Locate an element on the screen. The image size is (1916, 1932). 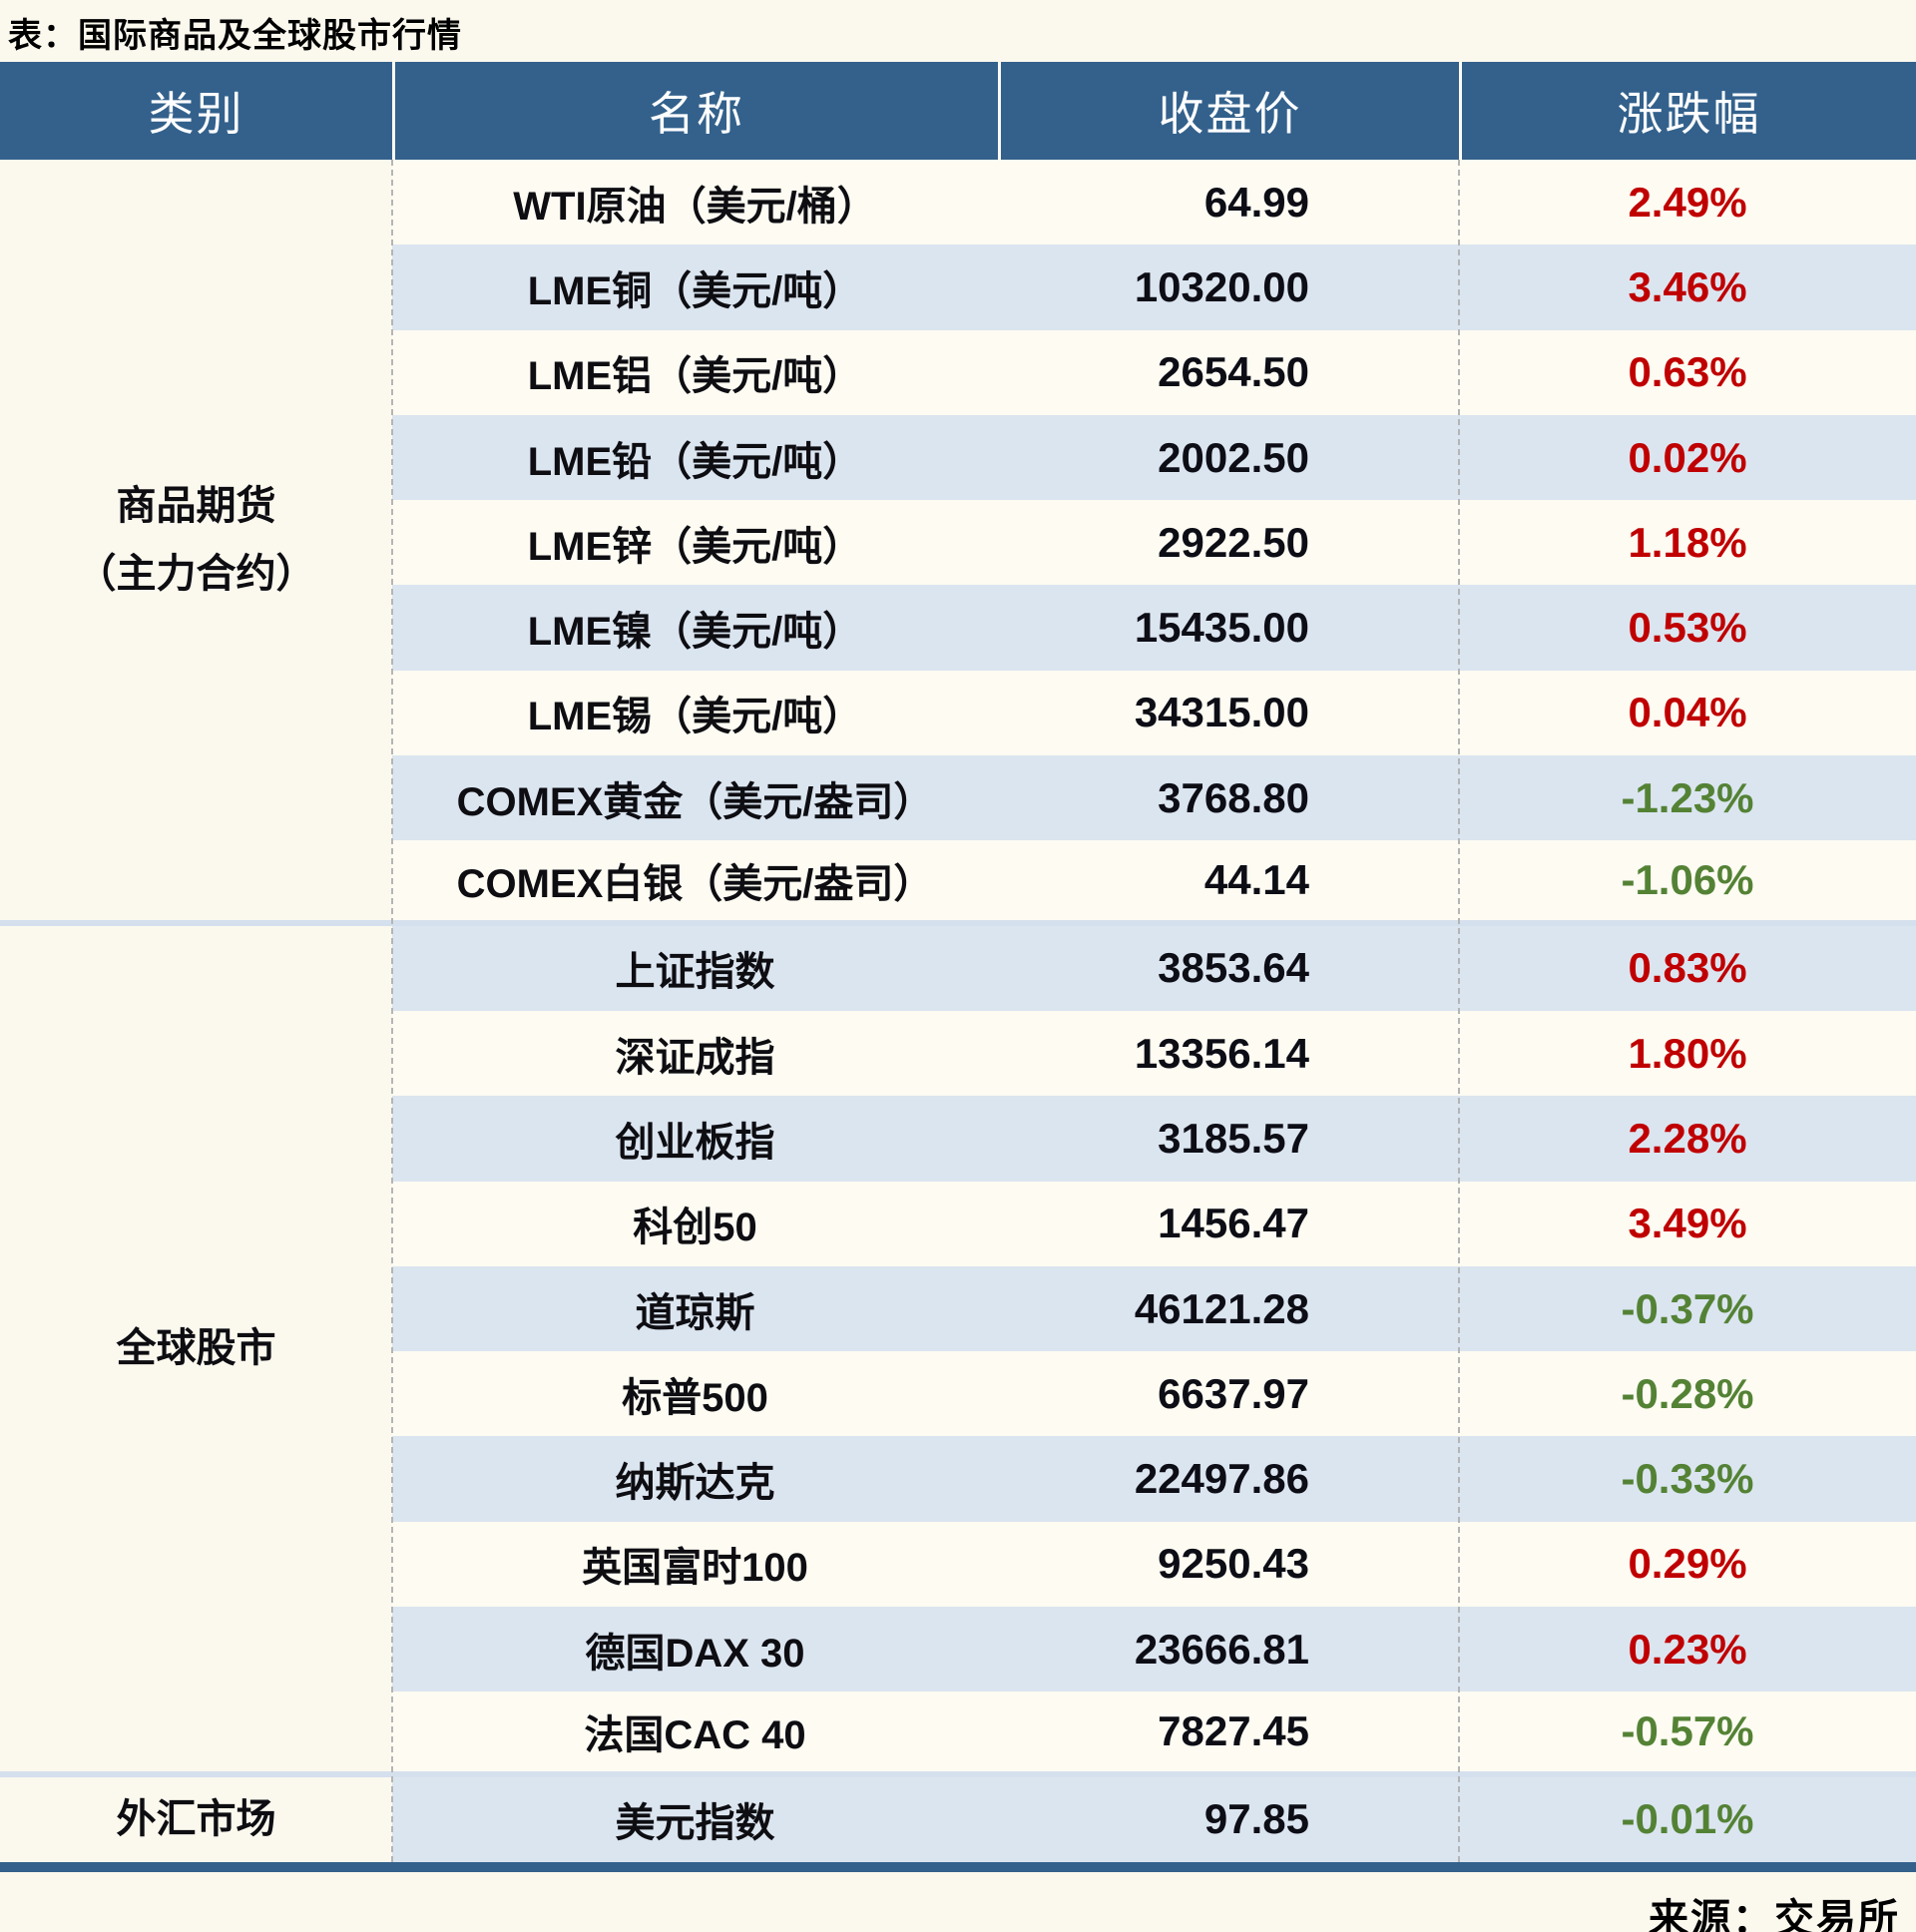
header-change: 涨跌幅 is located at coordinates (1687, 111).